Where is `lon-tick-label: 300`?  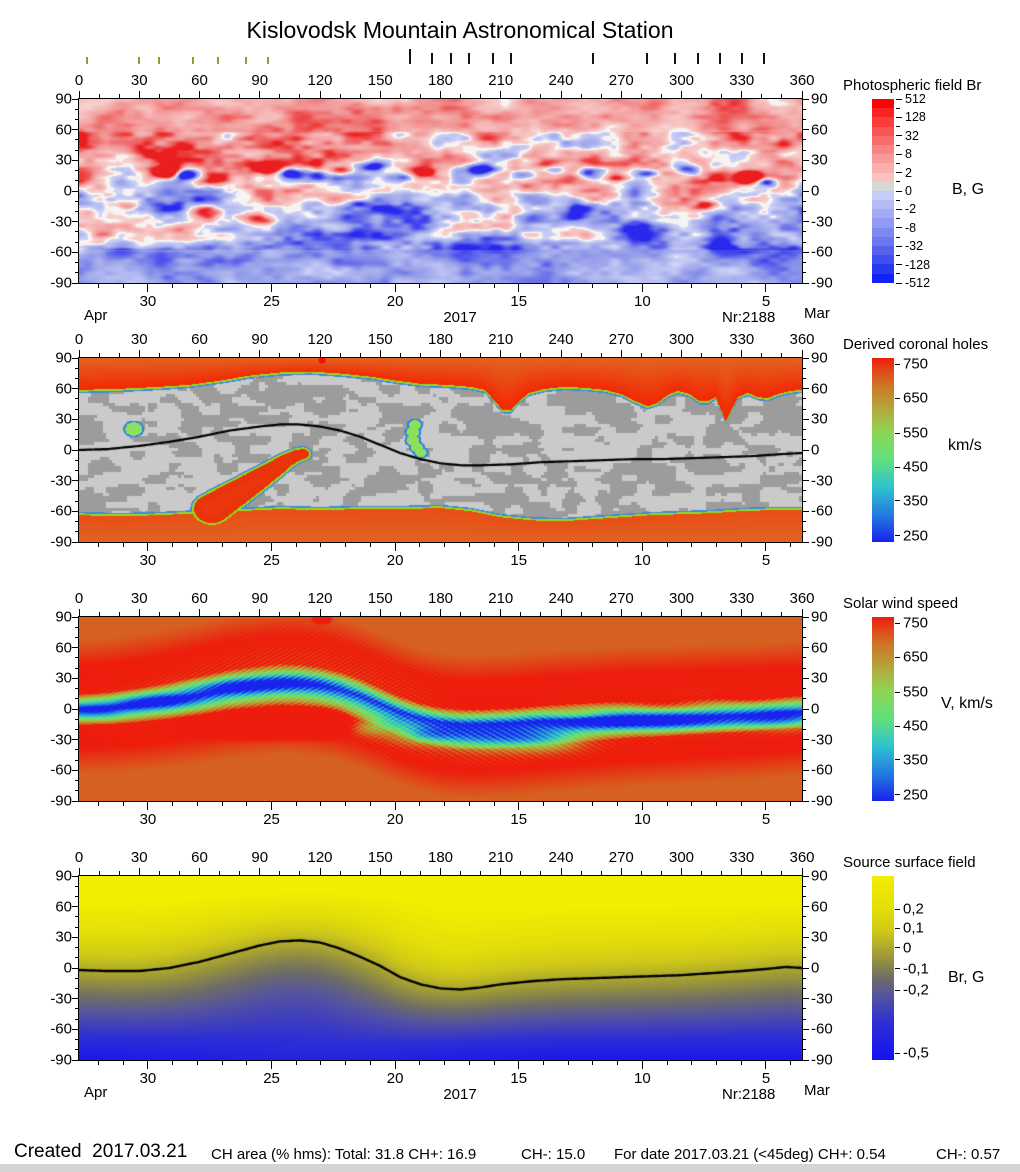
lon-tick-label: 300 is located at coordinates (681, 857).